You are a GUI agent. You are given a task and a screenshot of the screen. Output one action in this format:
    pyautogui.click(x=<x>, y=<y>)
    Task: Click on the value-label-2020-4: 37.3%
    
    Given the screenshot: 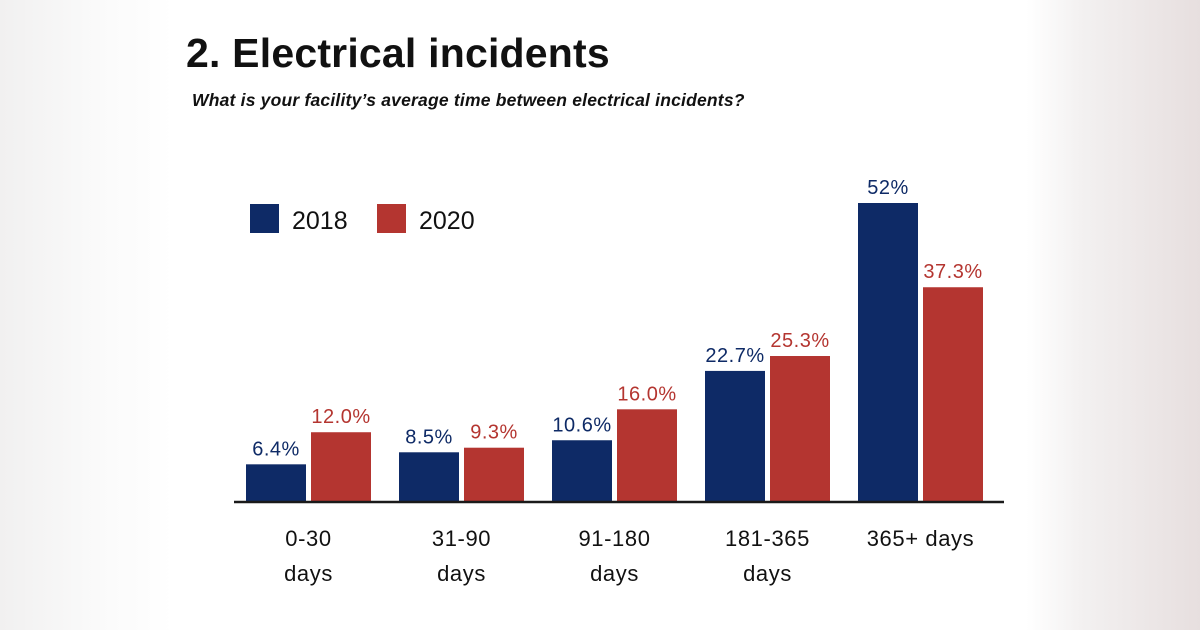 What is the action you would take?
    pyautogui.click(x=952, y=272)
    